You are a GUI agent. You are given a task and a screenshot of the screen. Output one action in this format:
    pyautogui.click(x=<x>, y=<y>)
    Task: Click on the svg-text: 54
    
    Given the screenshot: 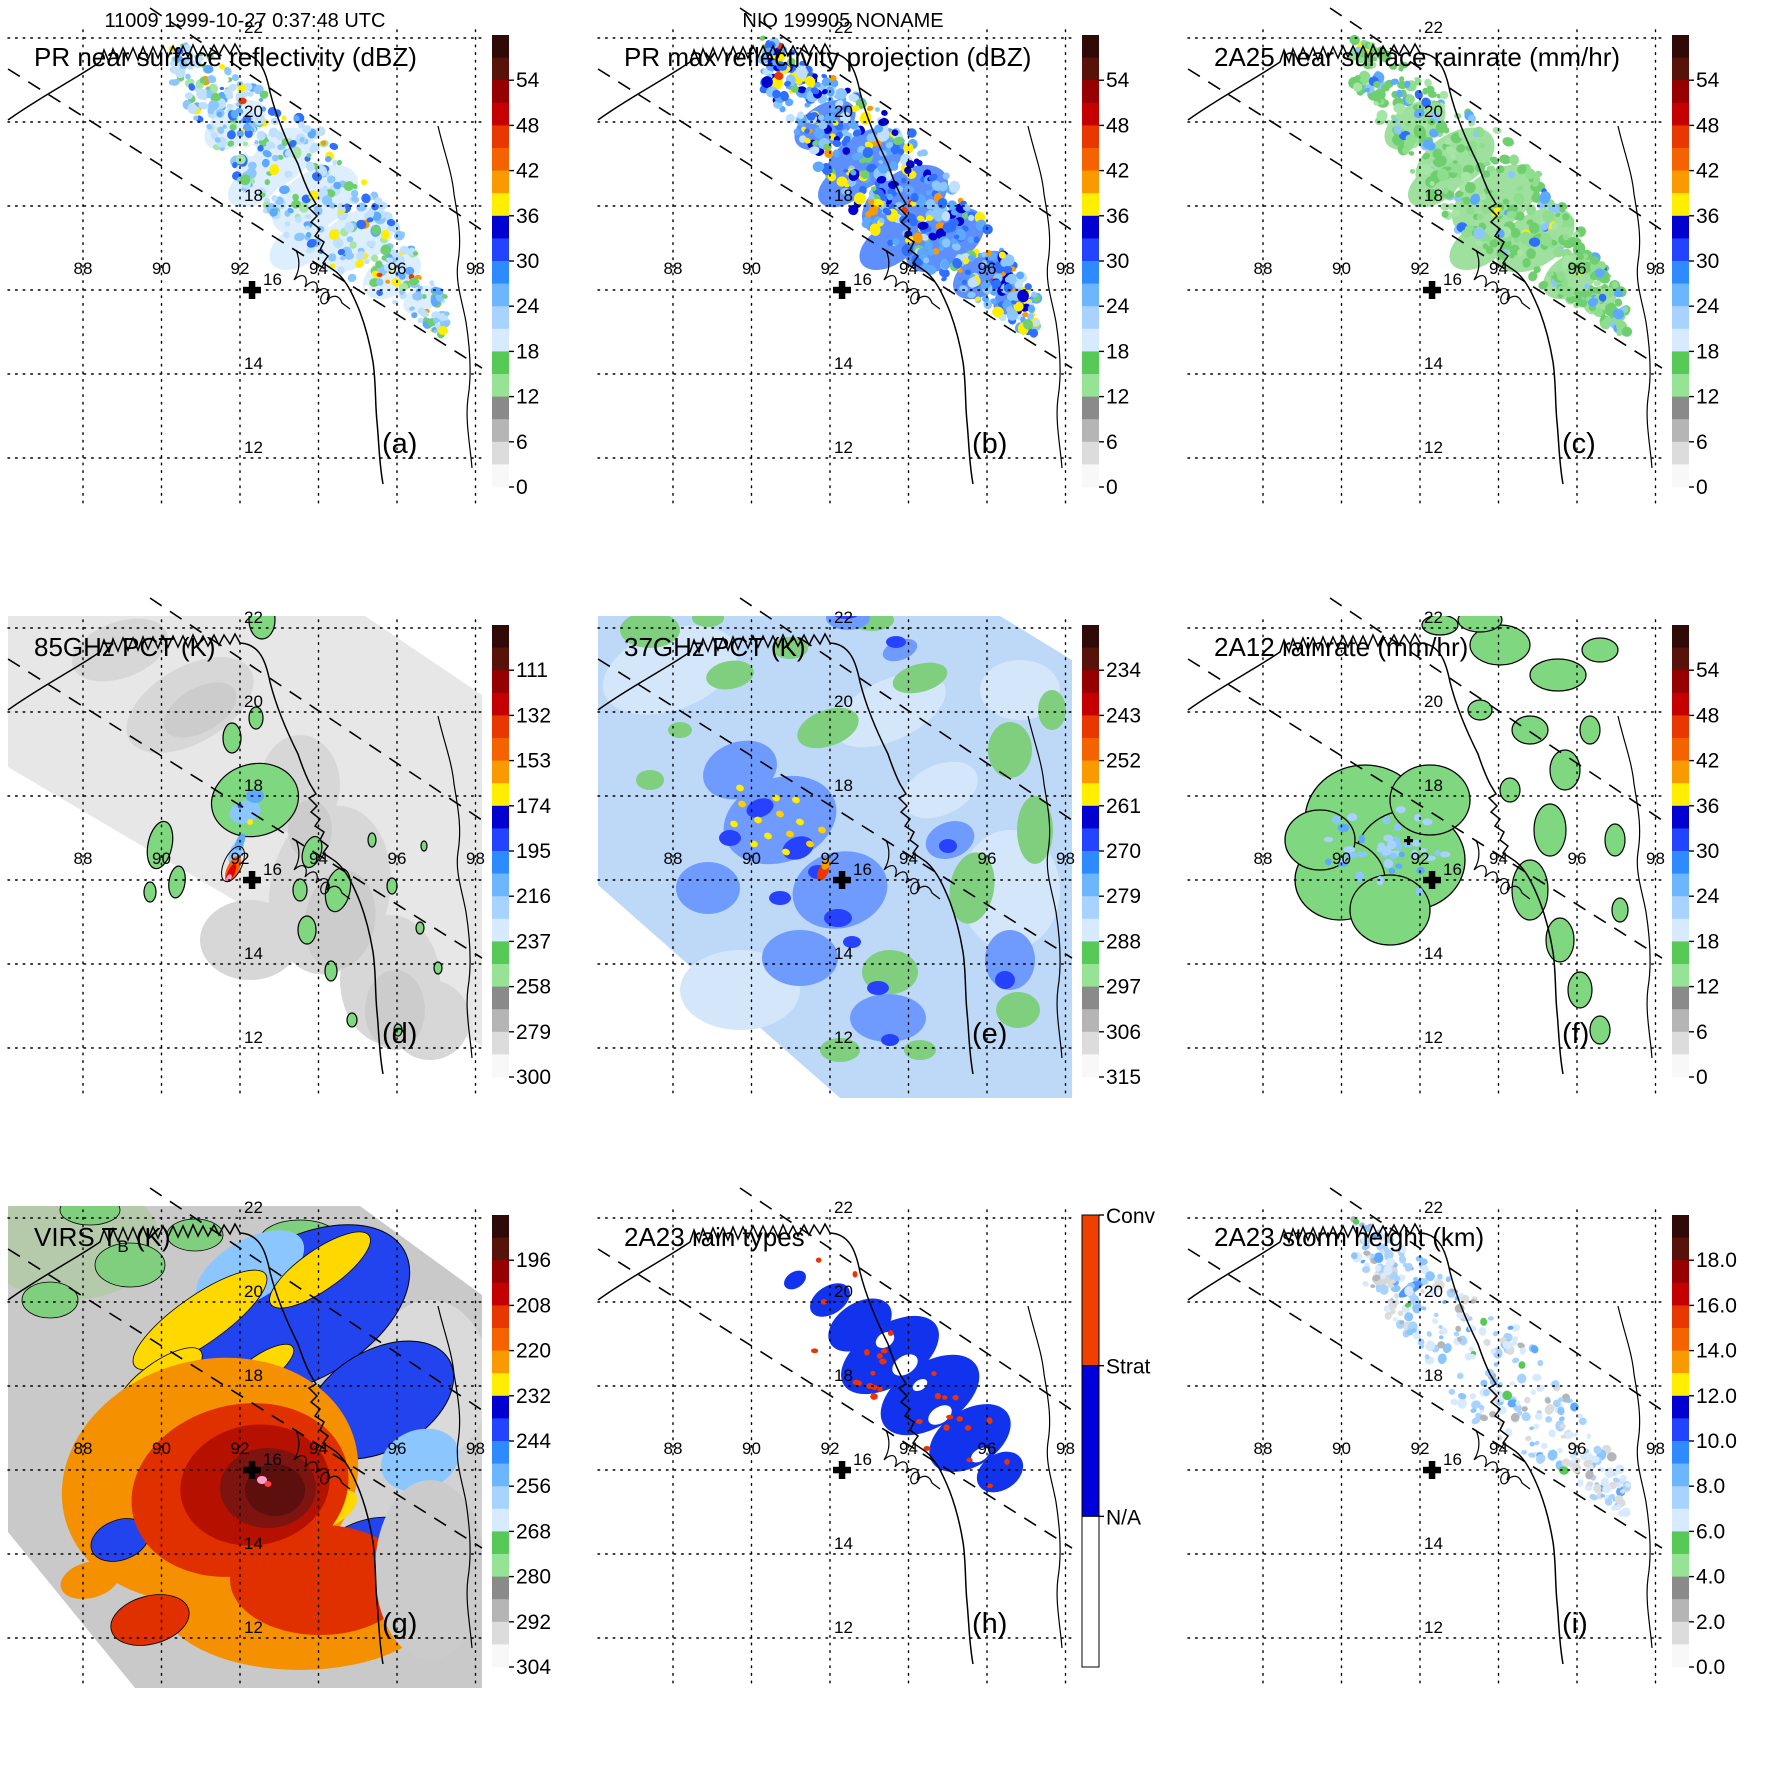 What is the action you would take?
    pyautogui.click(x=528, y=80)
    